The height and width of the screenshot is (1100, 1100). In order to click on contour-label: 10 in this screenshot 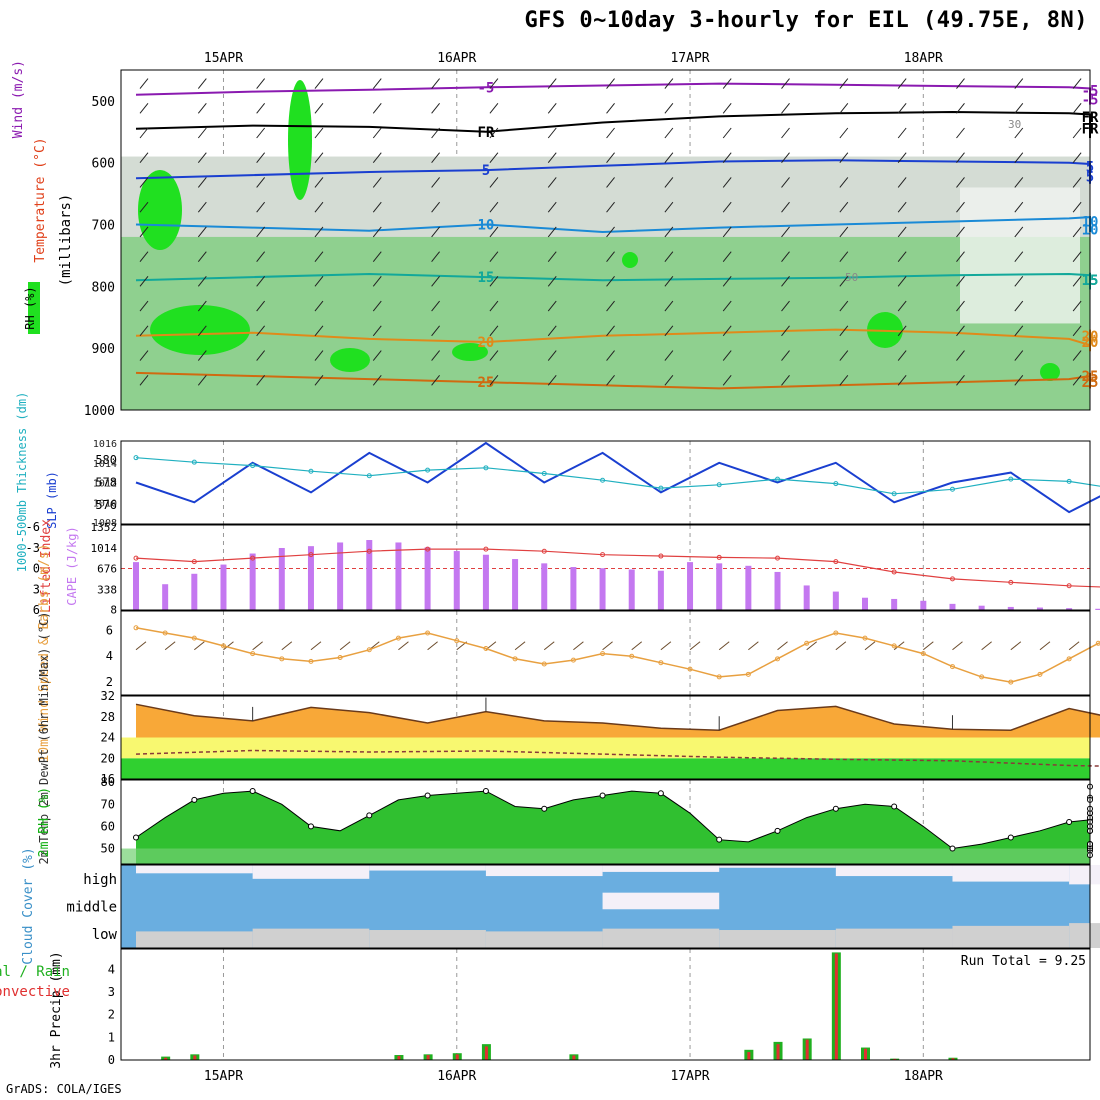, I will do `click(485, 226)`.